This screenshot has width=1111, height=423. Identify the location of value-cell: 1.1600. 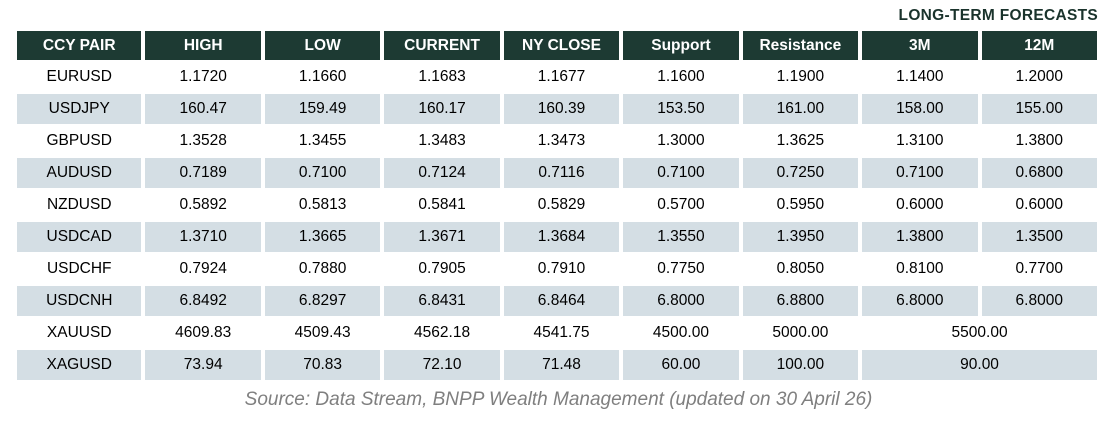
(681, 77).